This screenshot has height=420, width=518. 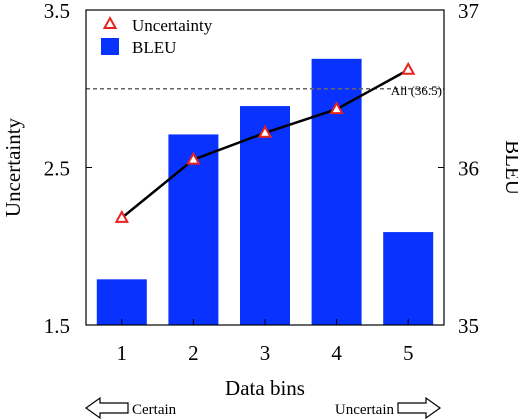 What do you see at coordinates (106, 408) in the screenshot?
I see `certain-arrow-icon` at bounding box center [106, 408].